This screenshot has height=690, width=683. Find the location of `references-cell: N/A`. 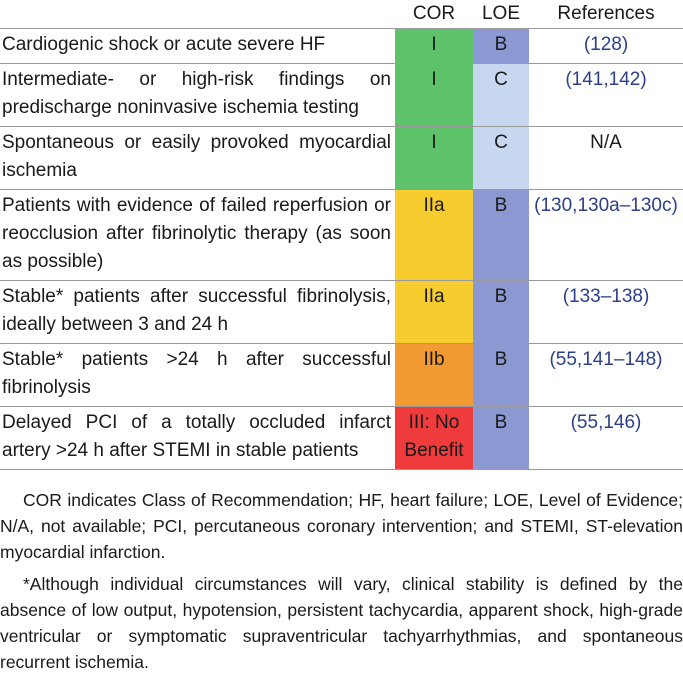

references-cell: N/A is located at coordinates (606, 158).